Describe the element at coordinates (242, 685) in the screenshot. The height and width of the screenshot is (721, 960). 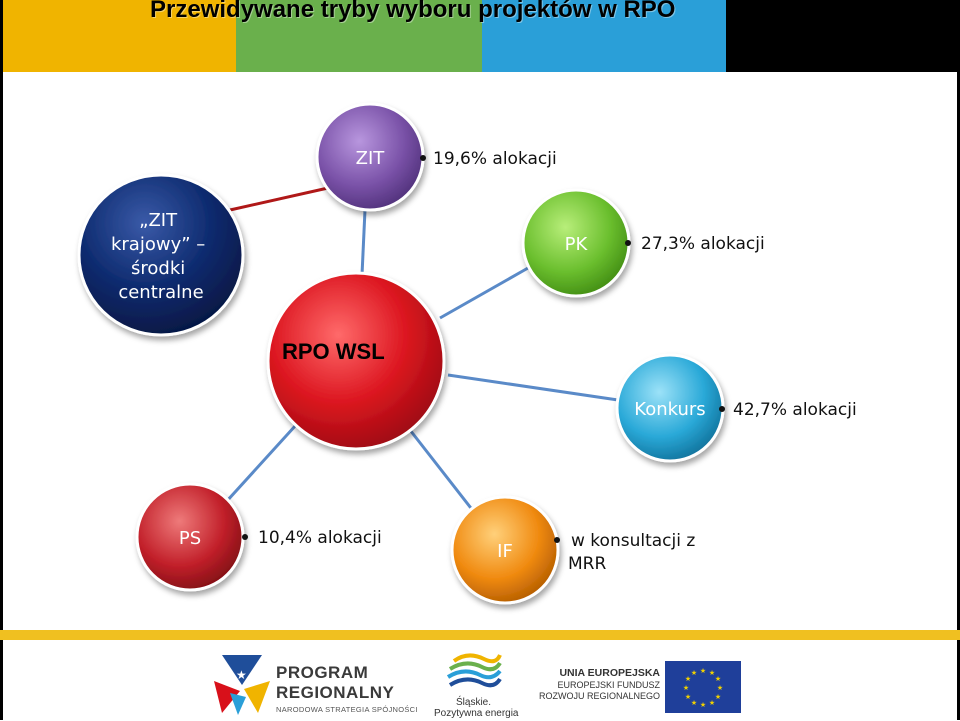
I see `program-regionalny-emblem-icon: ★` at that location.